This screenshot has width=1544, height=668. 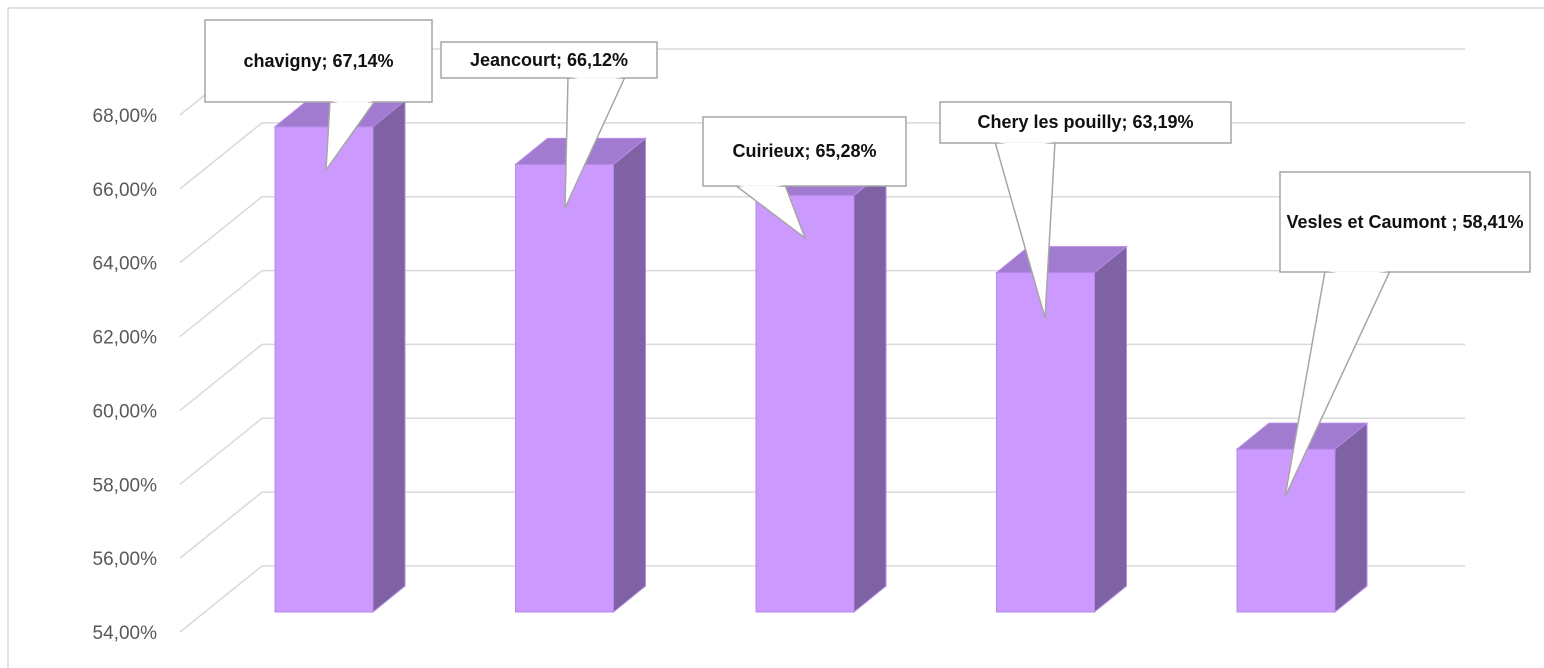 I want to click on data-label-text: Chery les pouilly; 63,19%, so click(x=1085, y=122).